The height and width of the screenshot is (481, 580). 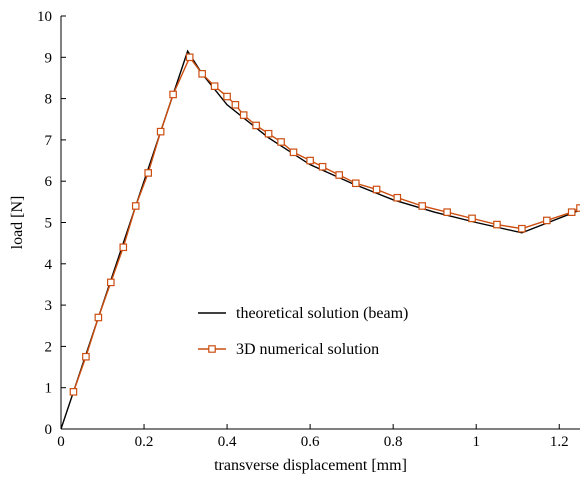 What do you see at coordinates (49, 265) in the screenshot?
I see `y-tick-label: 4` at bounding box center [49, 265].